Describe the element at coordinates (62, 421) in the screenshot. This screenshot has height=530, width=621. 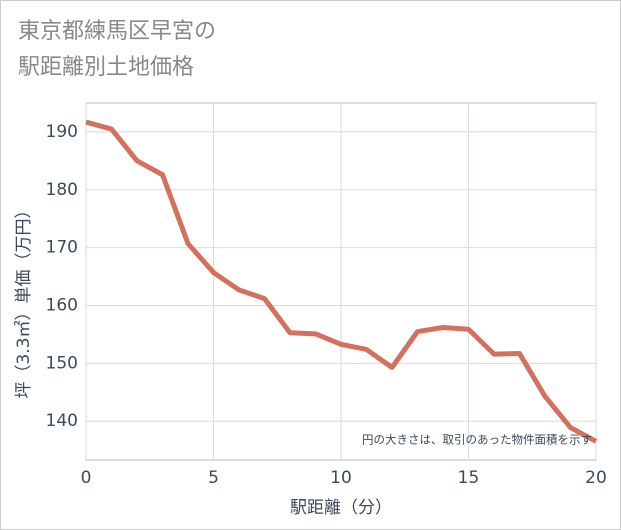
I see `y-tick-label: 140` at that location.